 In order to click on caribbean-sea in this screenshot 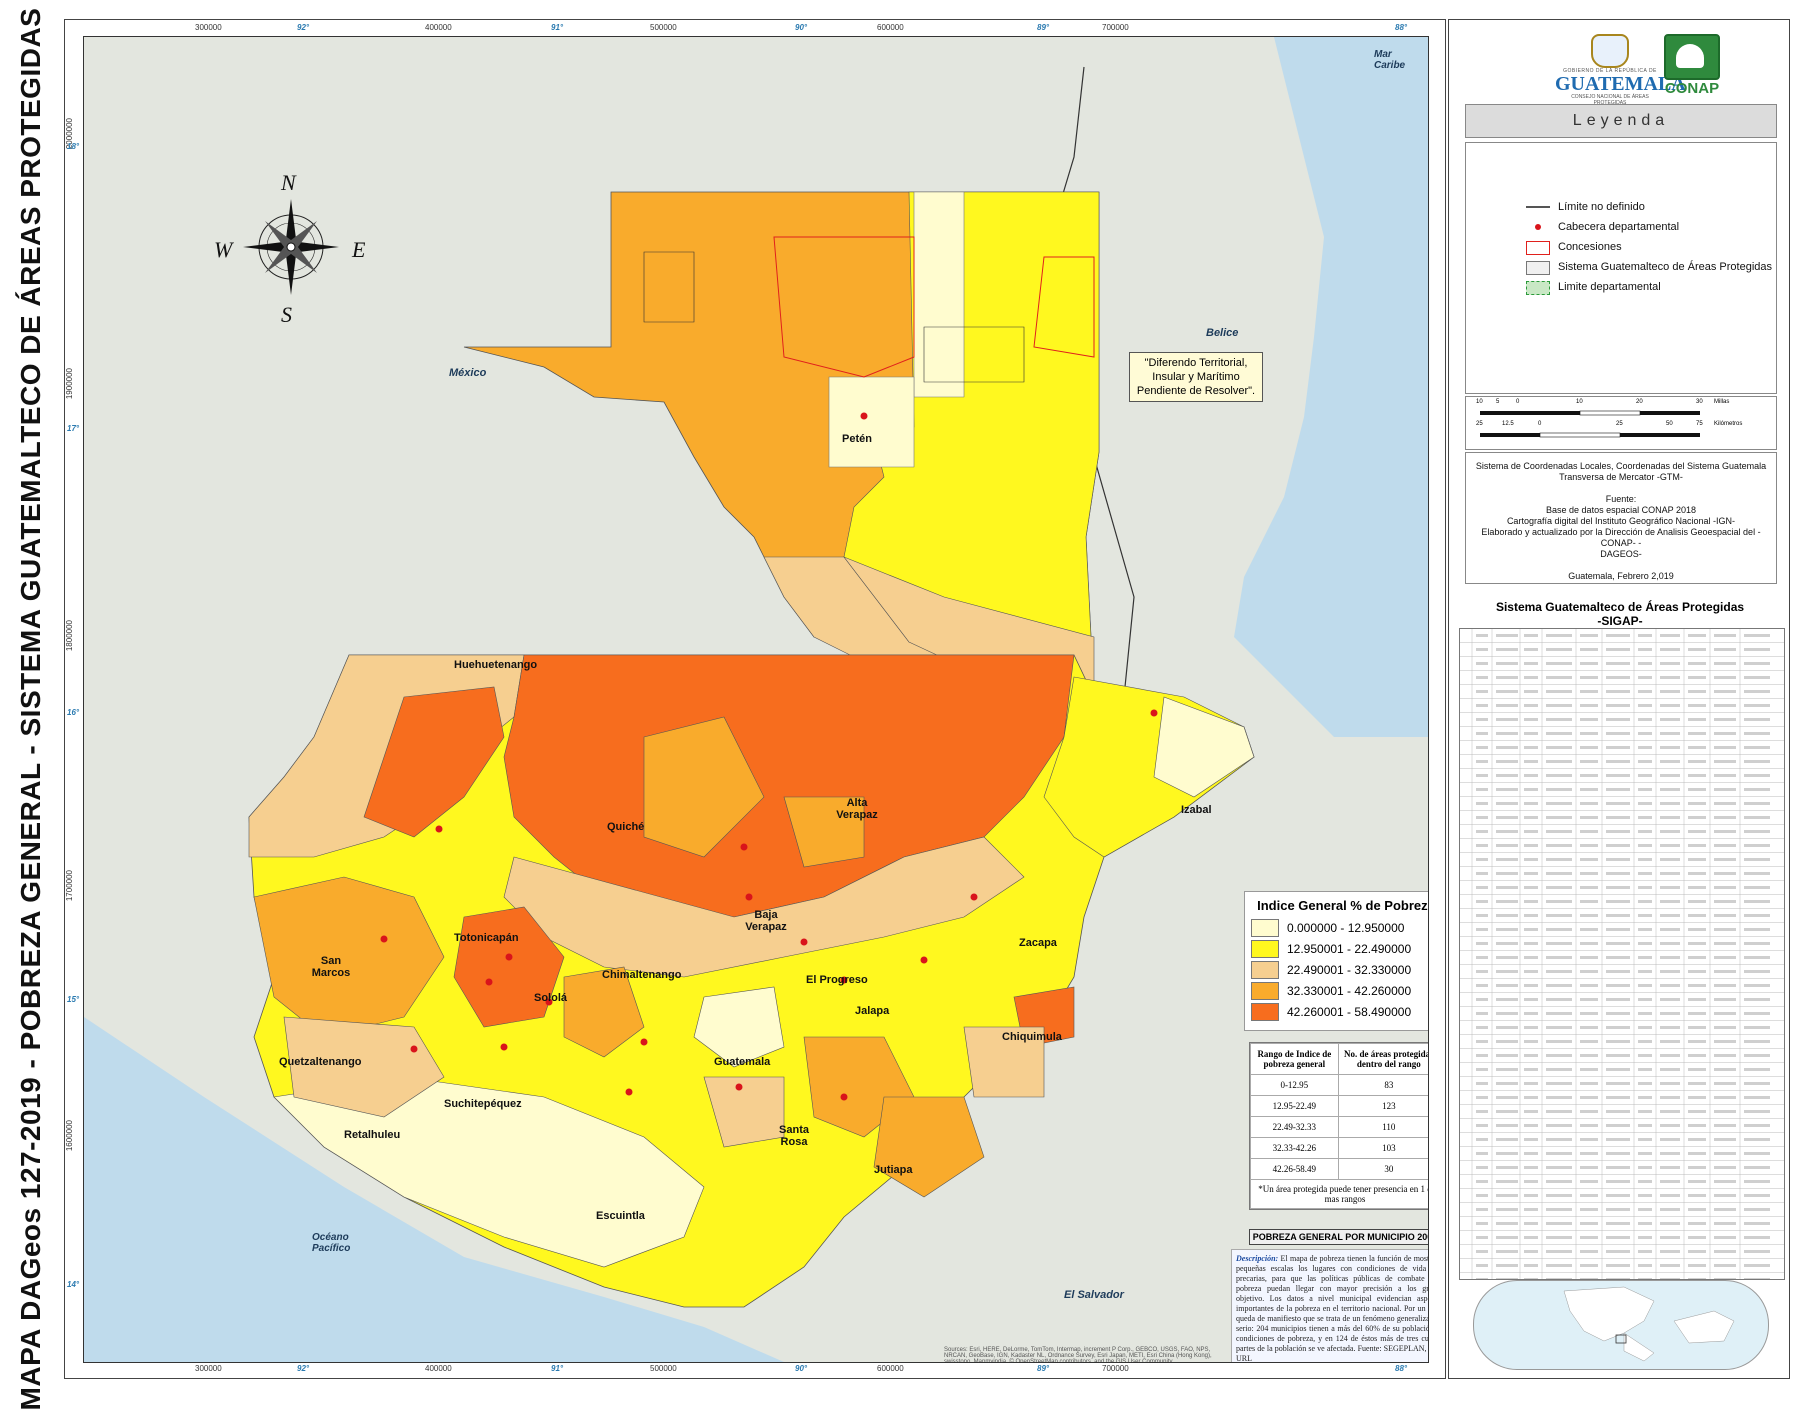, I will do `click(1331, 387)`.